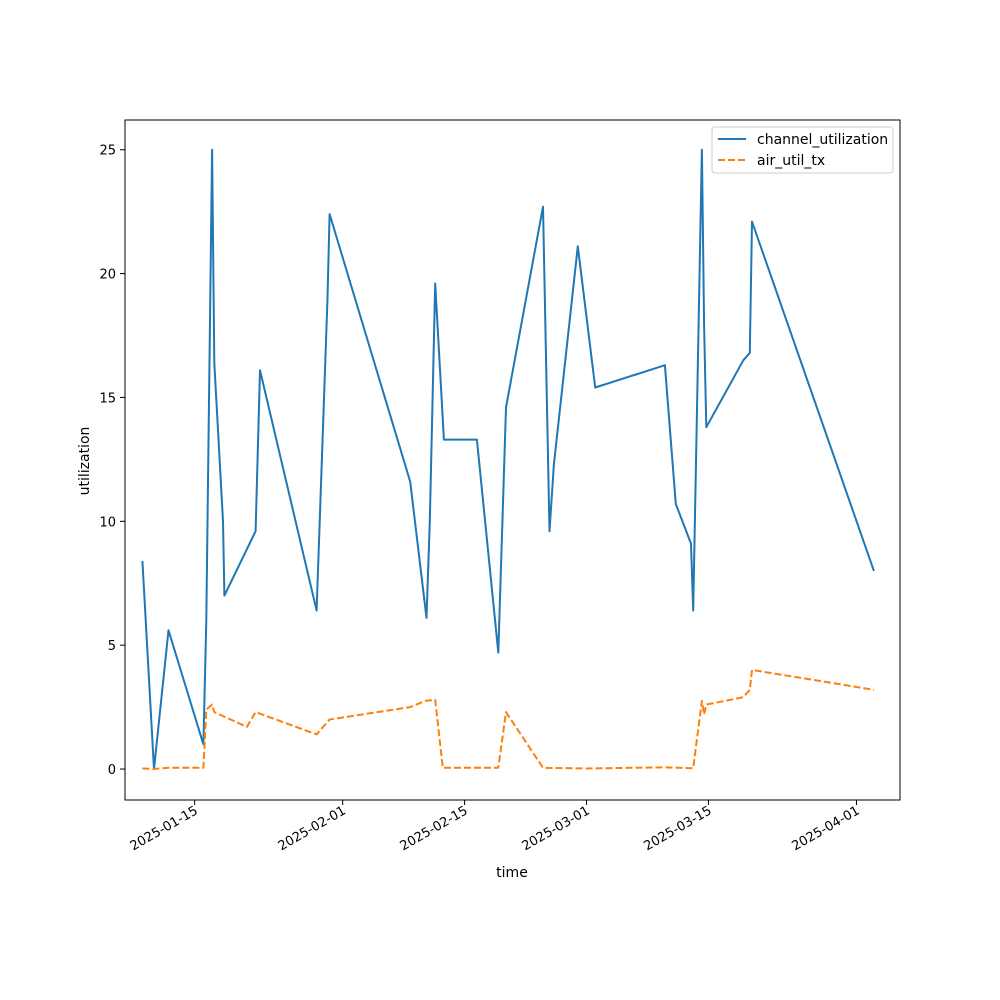 The height and width of the screenshot is (1000, 1000). I want to click on x-tick-label: 2025-02-01, so click(312, 828).